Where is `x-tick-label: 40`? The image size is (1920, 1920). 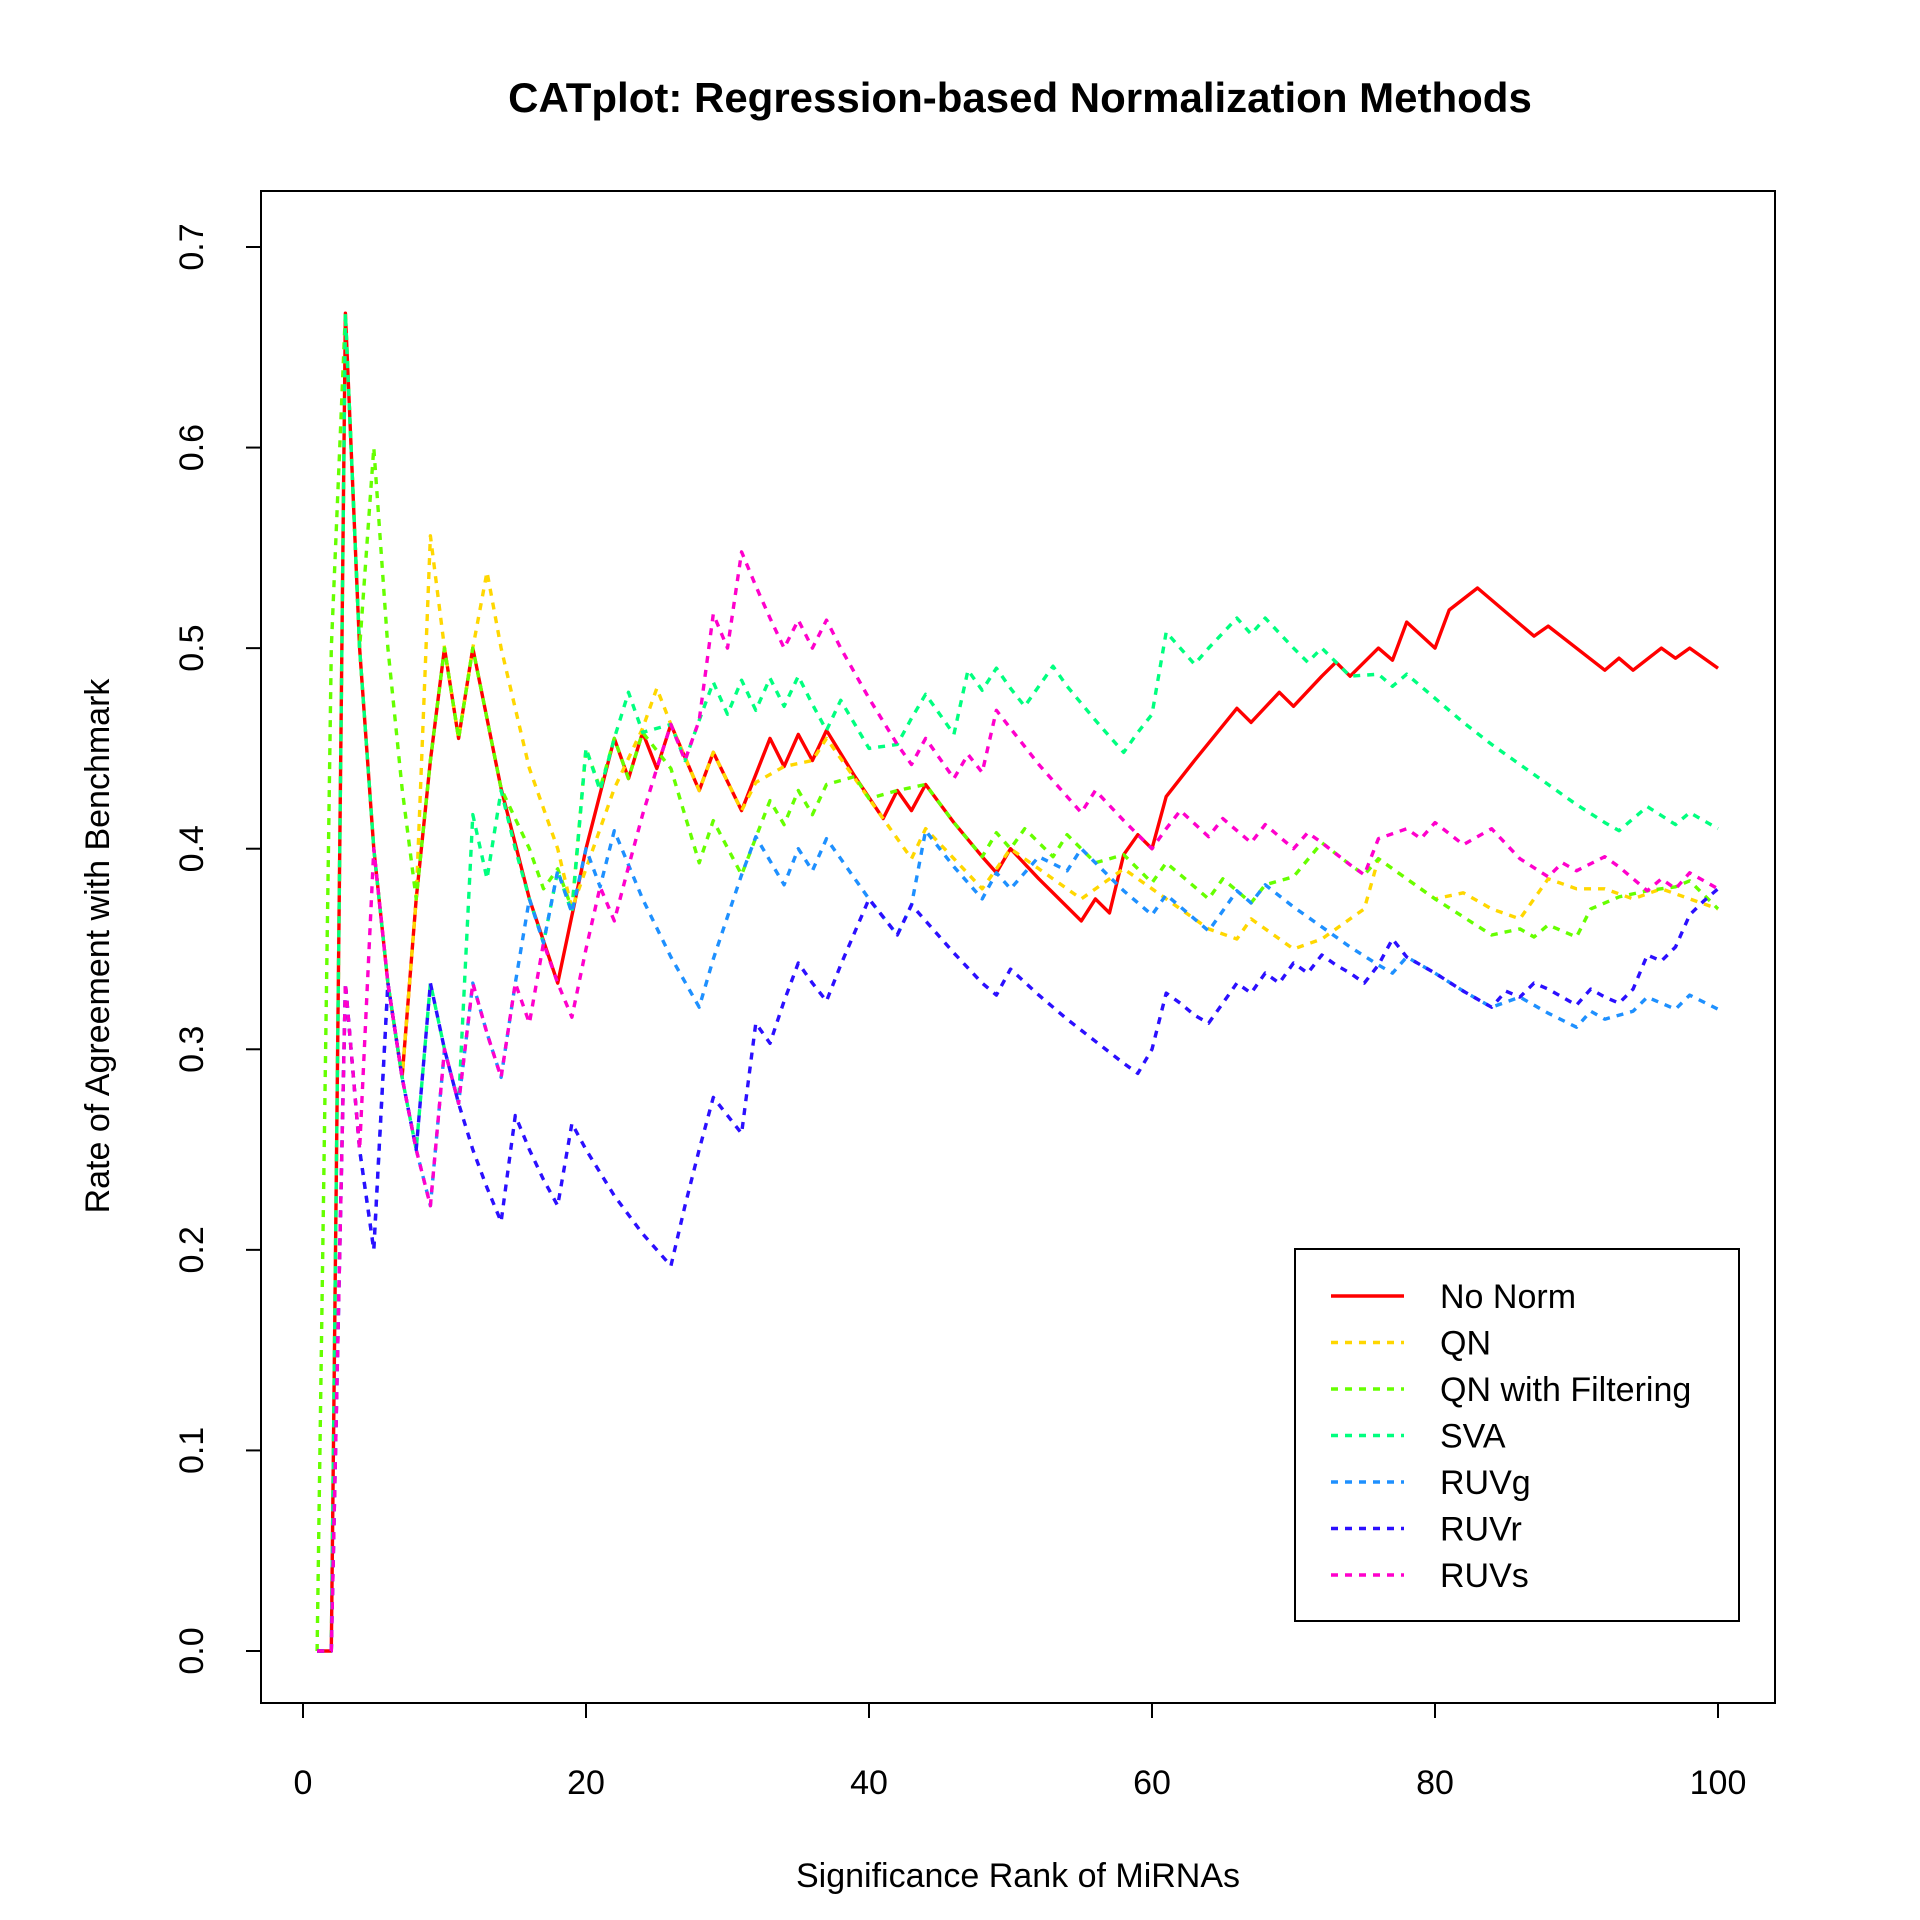 x-tick-label: 40 is located at coordinates (869, 1783).